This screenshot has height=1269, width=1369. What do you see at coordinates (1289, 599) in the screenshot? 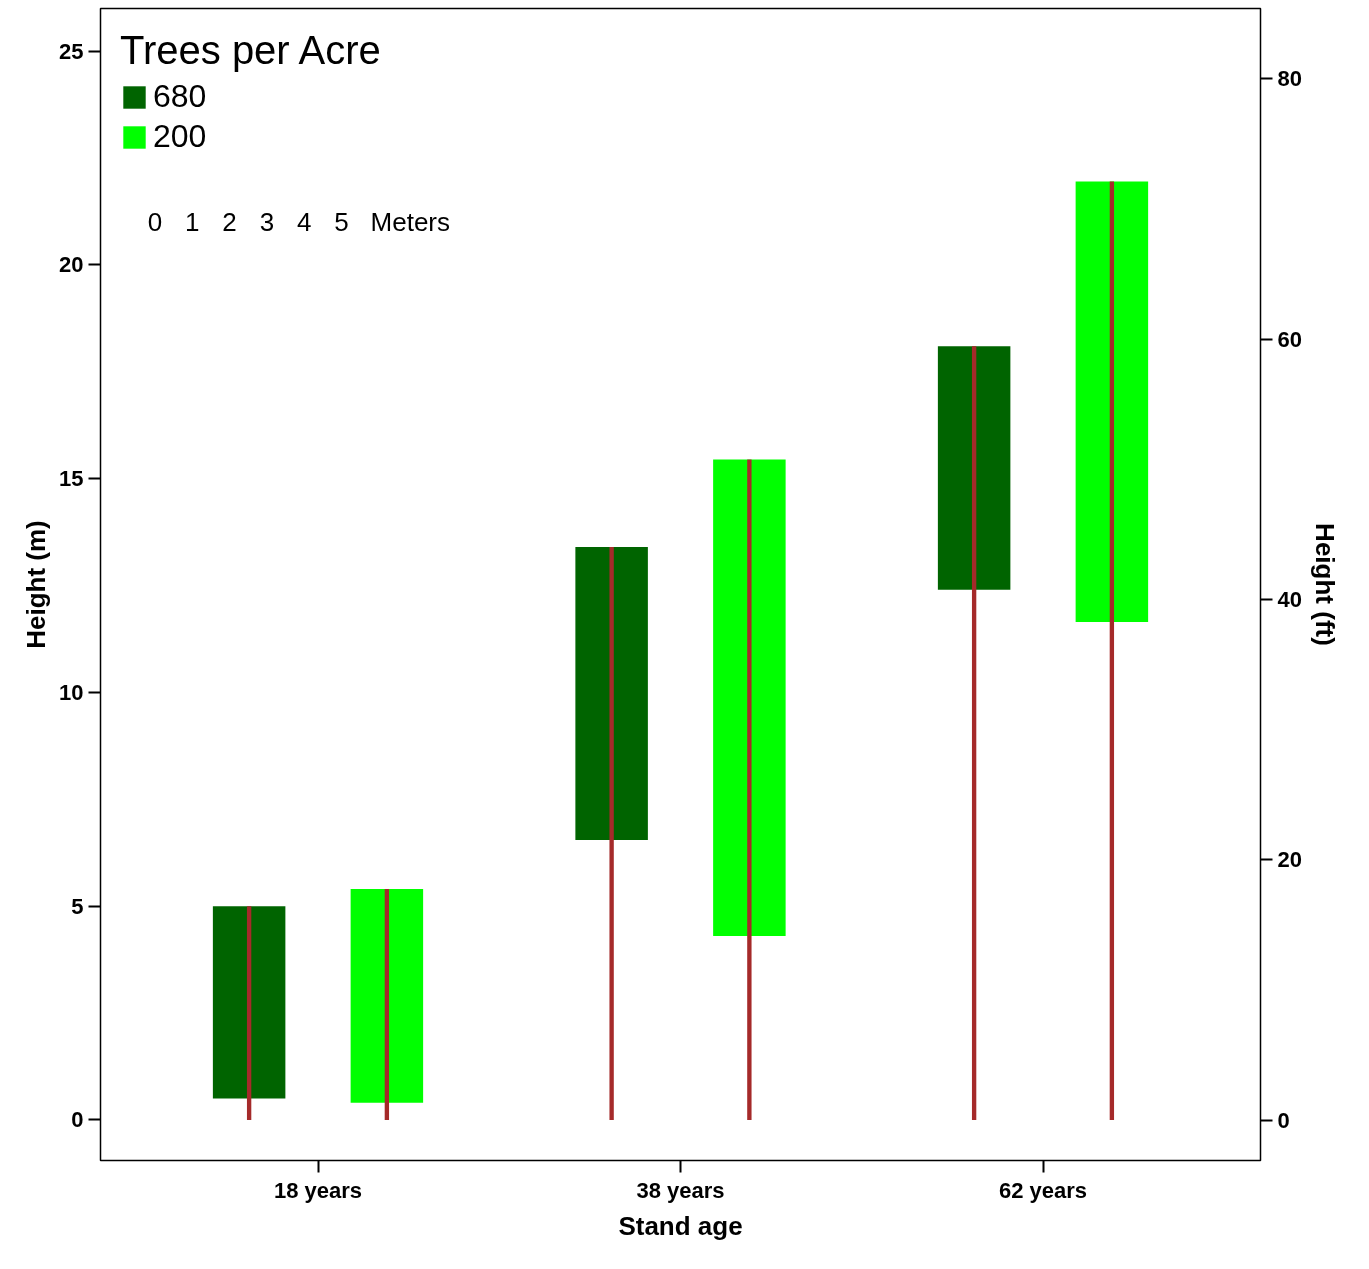
I see `y2-tick-label: 40` at bounding box center [1289, 599].